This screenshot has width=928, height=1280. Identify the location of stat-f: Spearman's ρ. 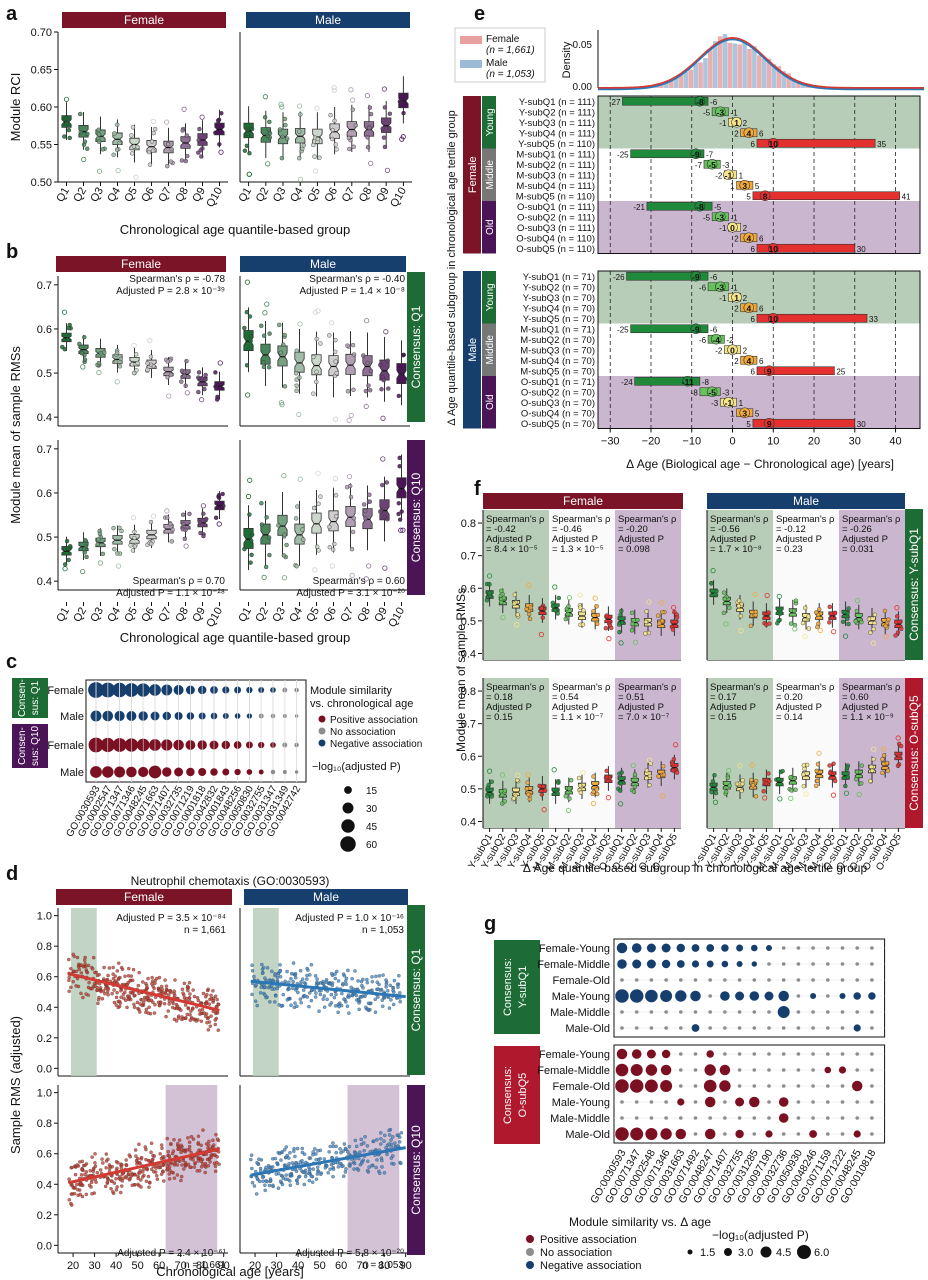
(581, 687).